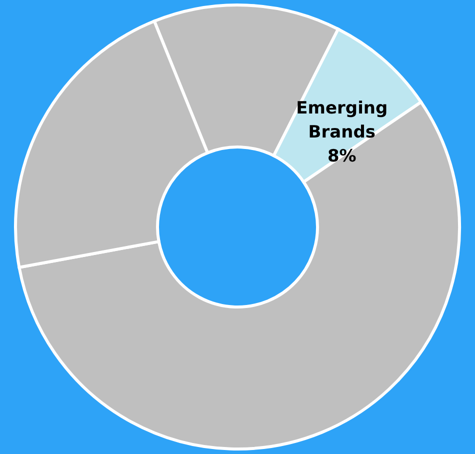 The height and width of the screenshot is (454, 475). I want to click on data-label: 8%, so click(341, 156).